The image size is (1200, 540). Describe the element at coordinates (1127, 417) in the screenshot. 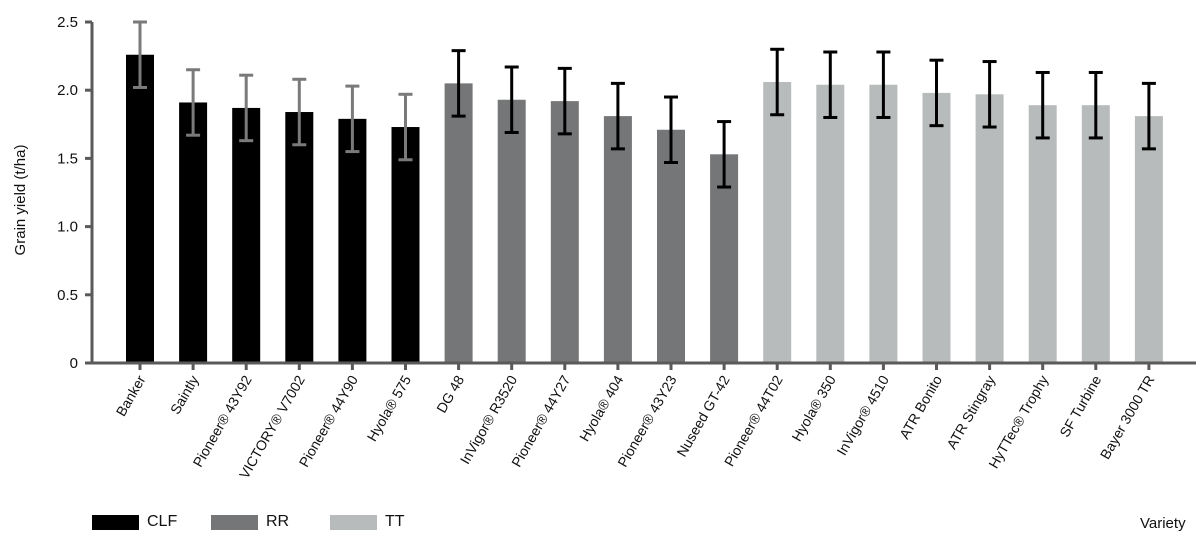

I see `x-tick-label: Bayer 3000 TR` at that location.